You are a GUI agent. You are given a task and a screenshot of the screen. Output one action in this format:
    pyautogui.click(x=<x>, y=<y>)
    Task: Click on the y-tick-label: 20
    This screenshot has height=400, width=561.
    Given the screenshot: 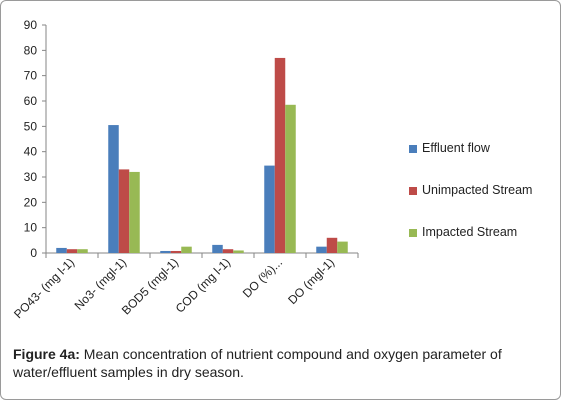 What is the action you would take?
    pyautogui.click(x=31, y=202)
    